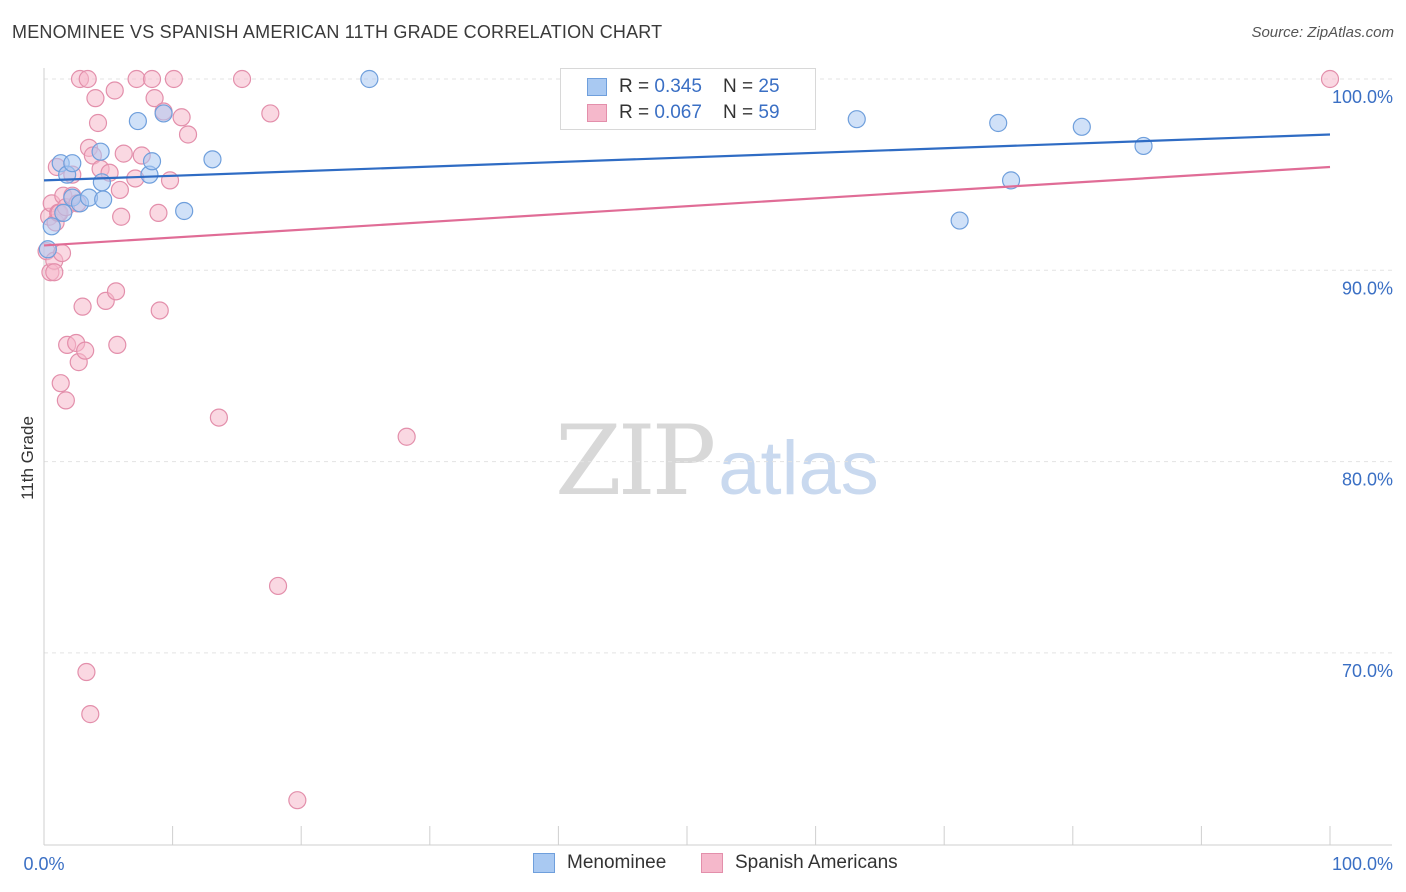  What do you see at coordinates (712, 863) in the screenshot?
I see `spanish-legend-swatch` at bounding box center [712, 863].